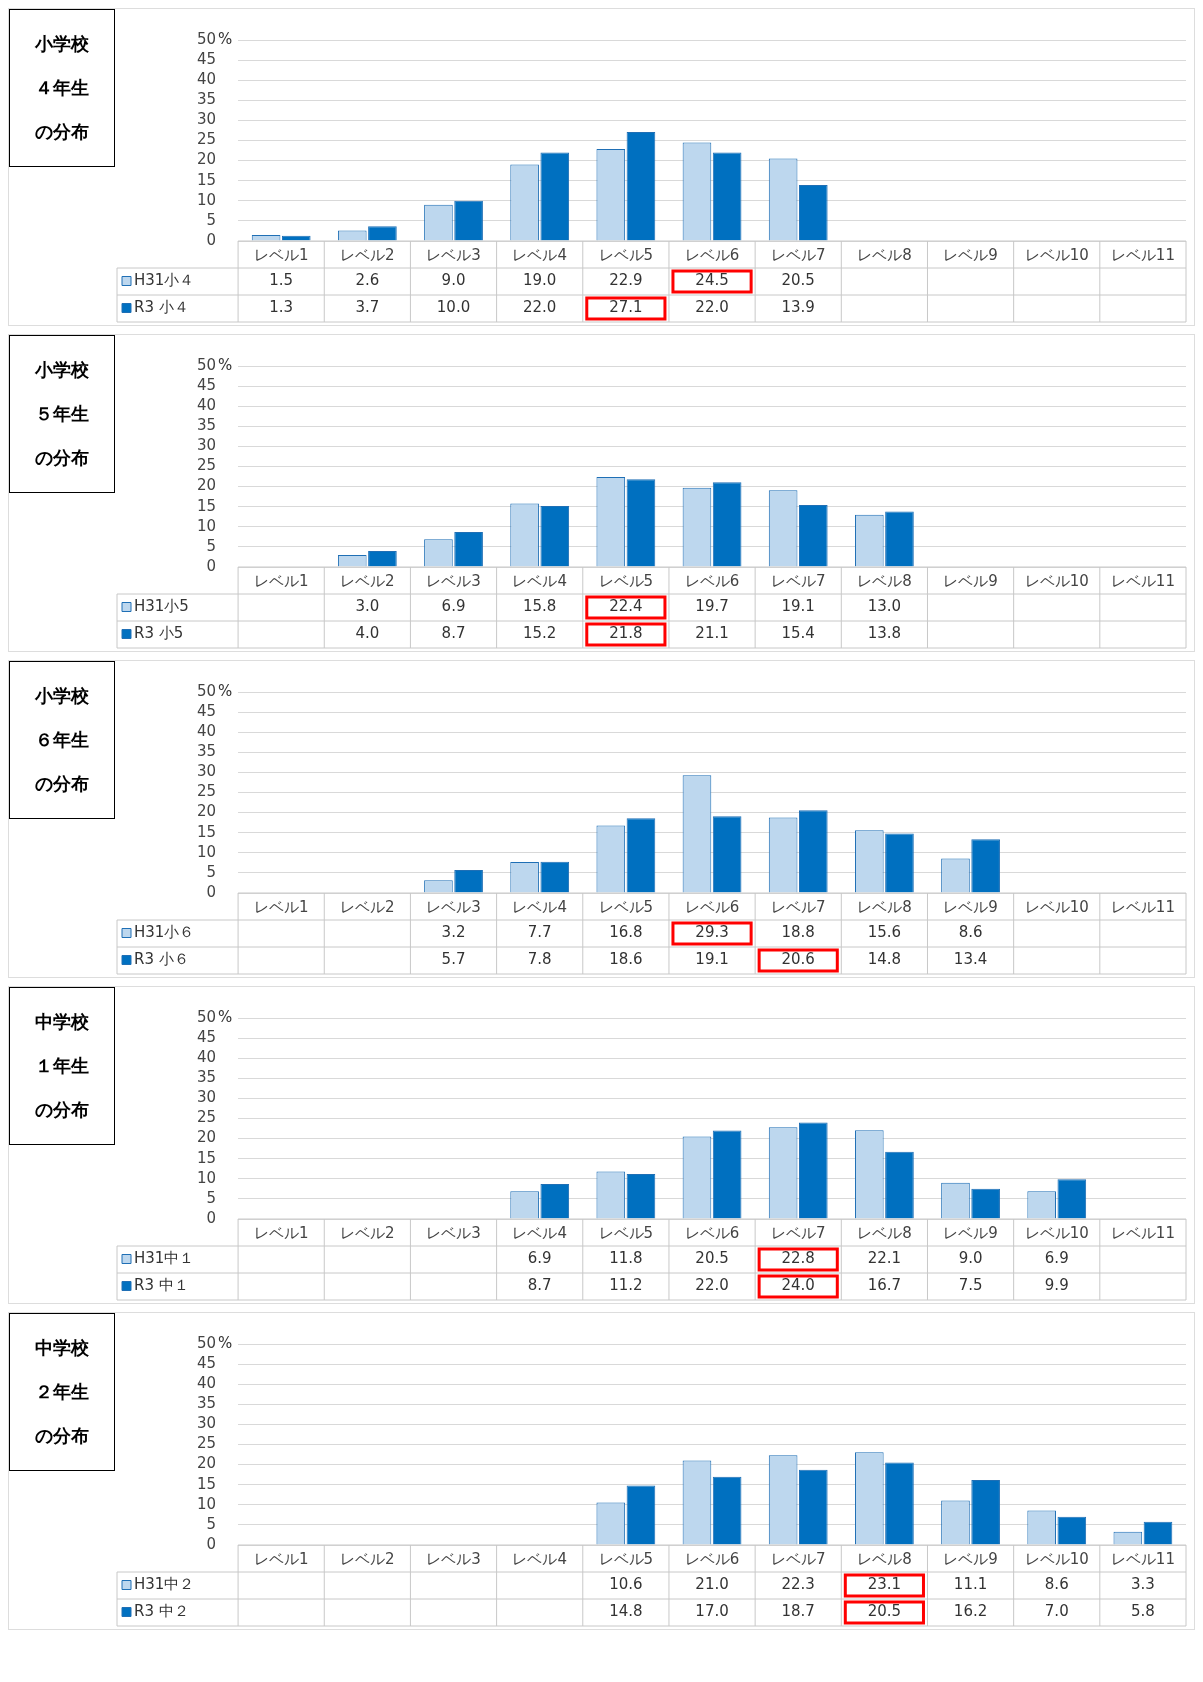  What do you see at coordinates (1056, 1611) in the screenshot?
I see `data-label: 7.0` at bounding box center [1056, 1611].